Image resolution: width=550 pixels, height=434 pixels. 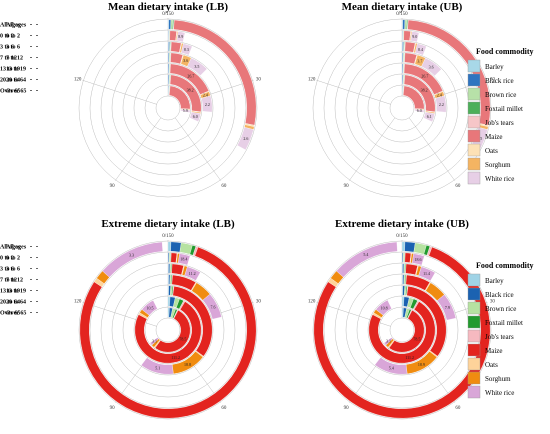 I want to click on bar-segment-0-to-2-maize, so click(x=173, y=35).